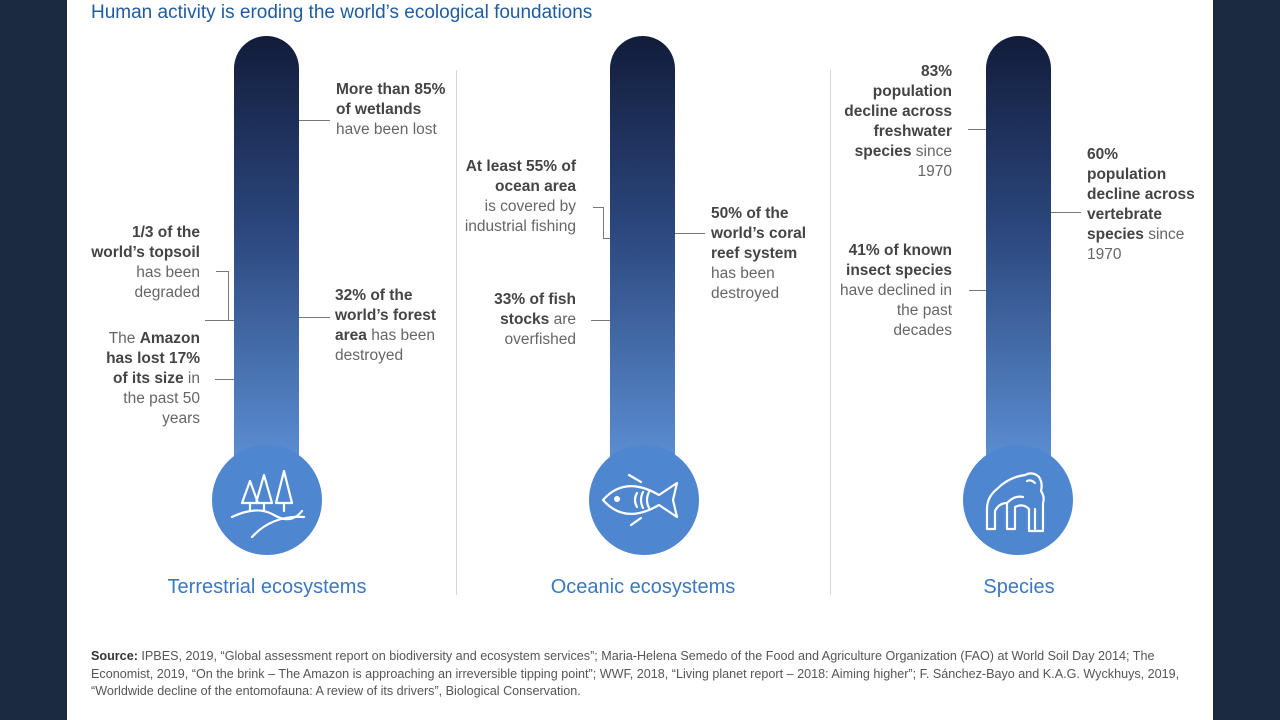 Image resolution: width=1280 pixels, height=720 pixels. I want to click on vertebrate-rest: since 1970, so click(1136, 244).